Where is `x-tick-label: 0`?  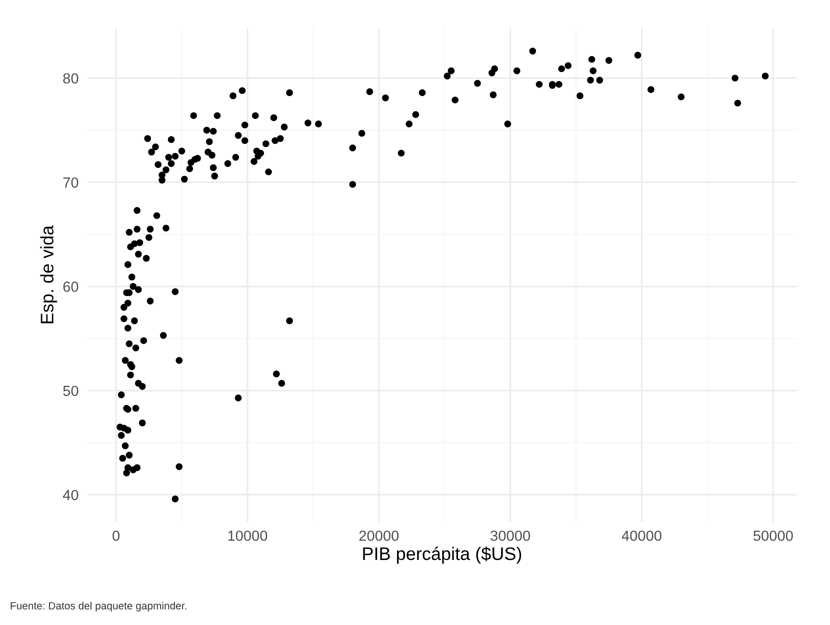 x-tick-label: 0 is located at coordinates (116, 535).